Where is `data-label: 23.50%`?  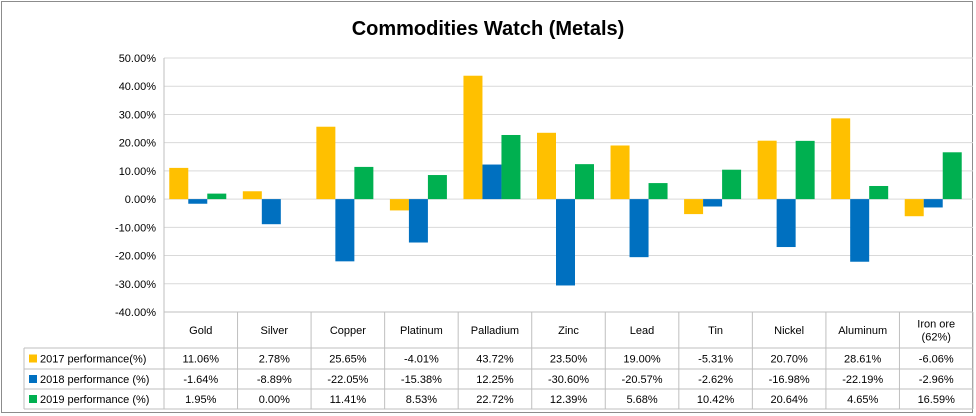
data-label: 23.50% is located at coordinates (569, 360).